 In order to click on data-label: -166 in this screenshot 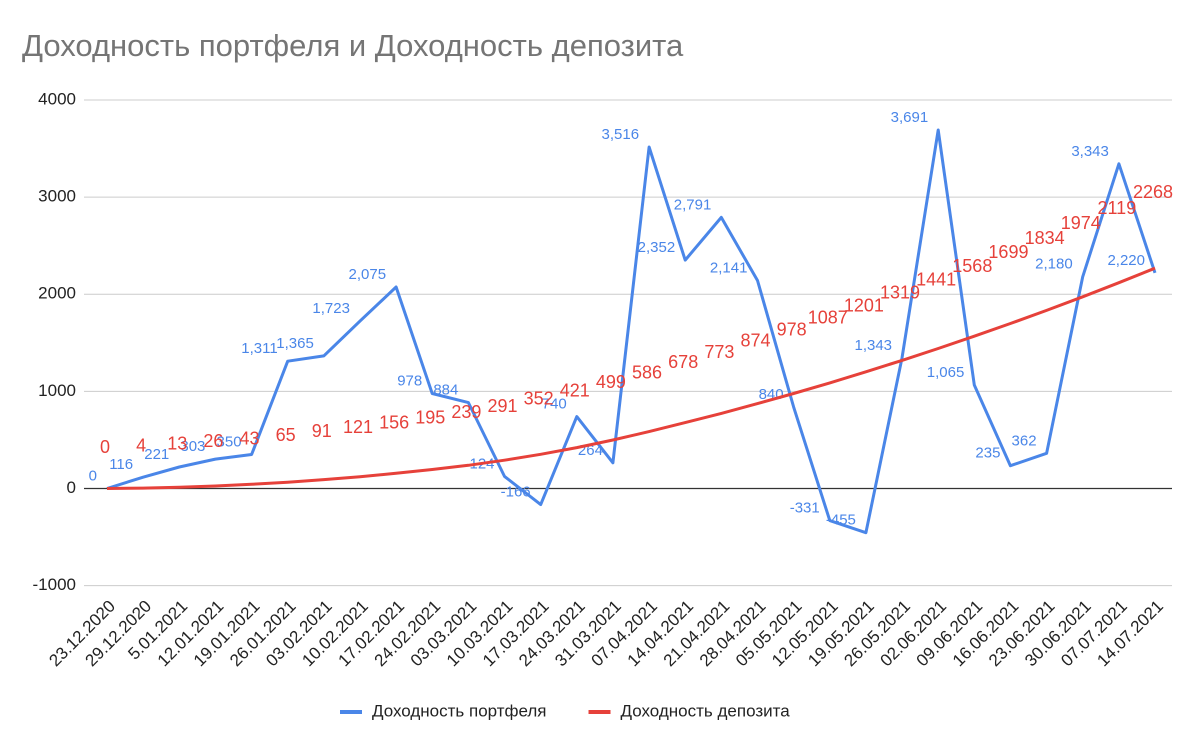, I will do `click(516, 492)`.